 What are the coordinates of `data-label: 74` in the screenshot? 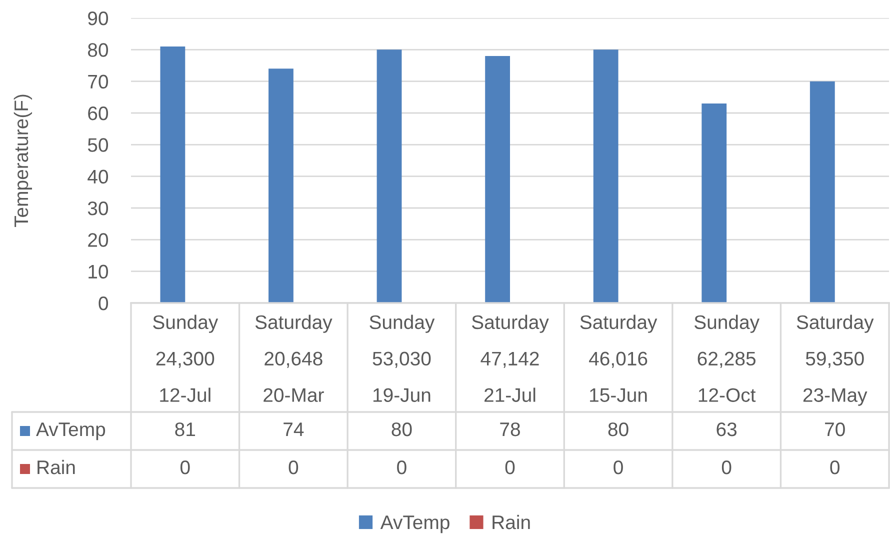 It's located at (294, 429).